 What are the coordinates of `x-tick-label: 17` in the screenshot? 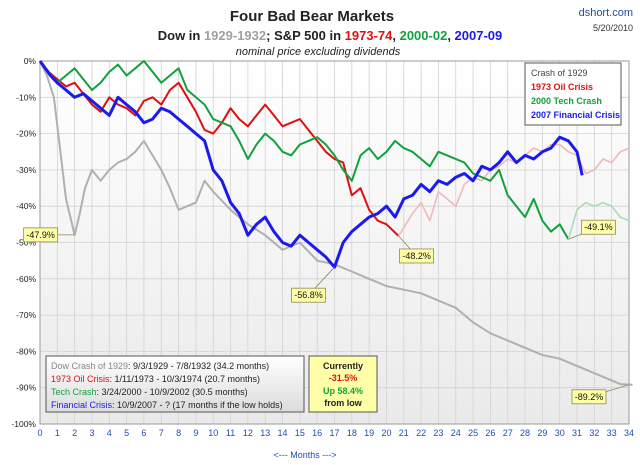 It's located at (334, 433).